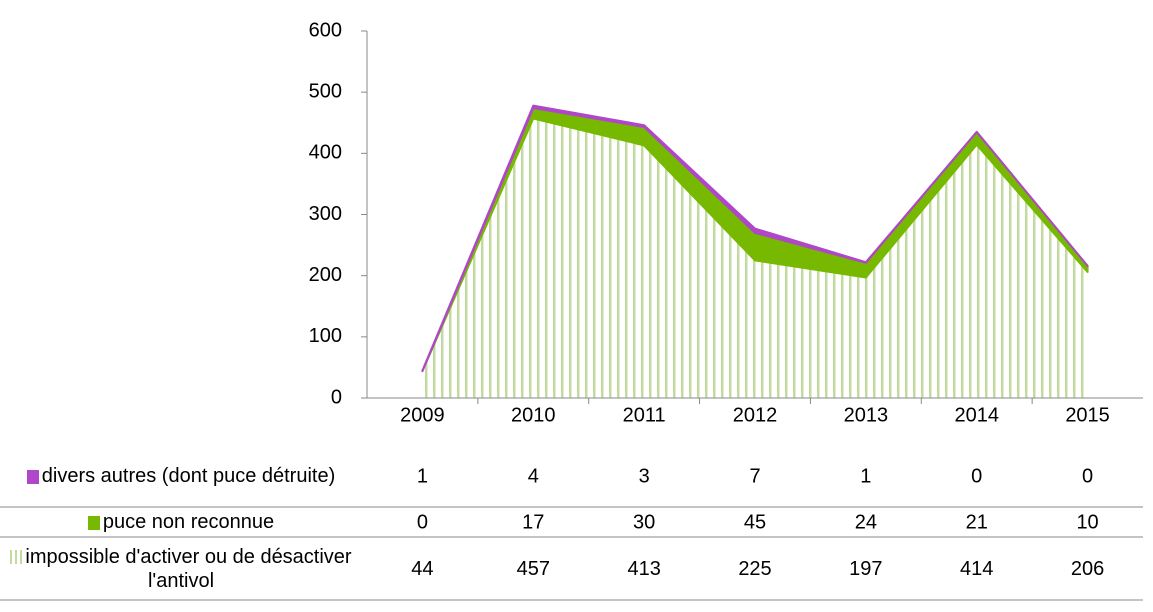 Image resolution: width=1153 pixels, height=612 pixels. I want to click on table-value: 30, so click(644, 522).